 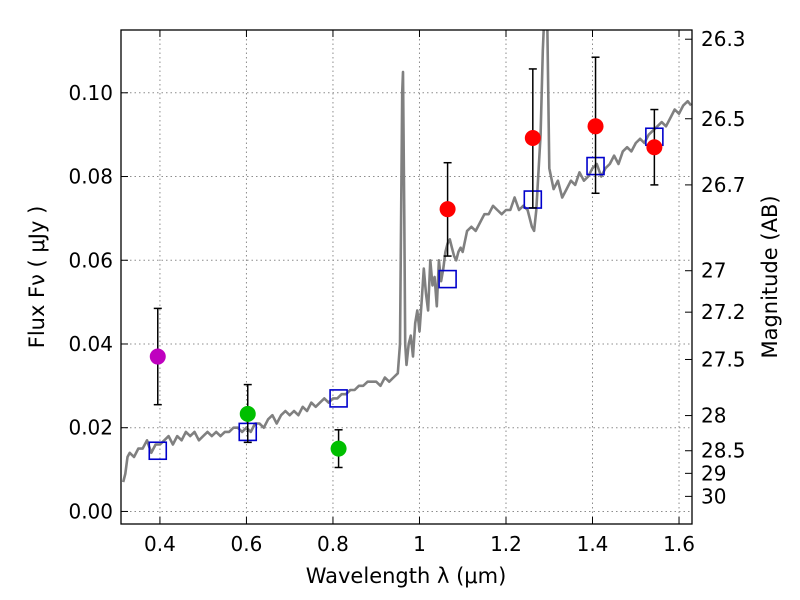 I want to click on right-tick-label: 28.5, so click(x=723, y=451).